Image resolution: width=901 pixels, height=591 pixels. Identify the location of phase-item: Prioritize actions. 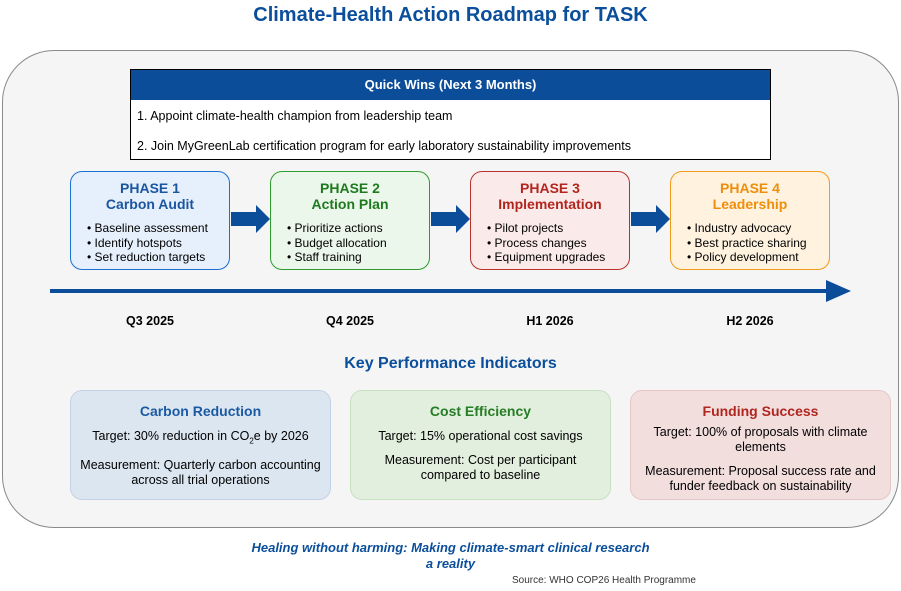
(358, 228).